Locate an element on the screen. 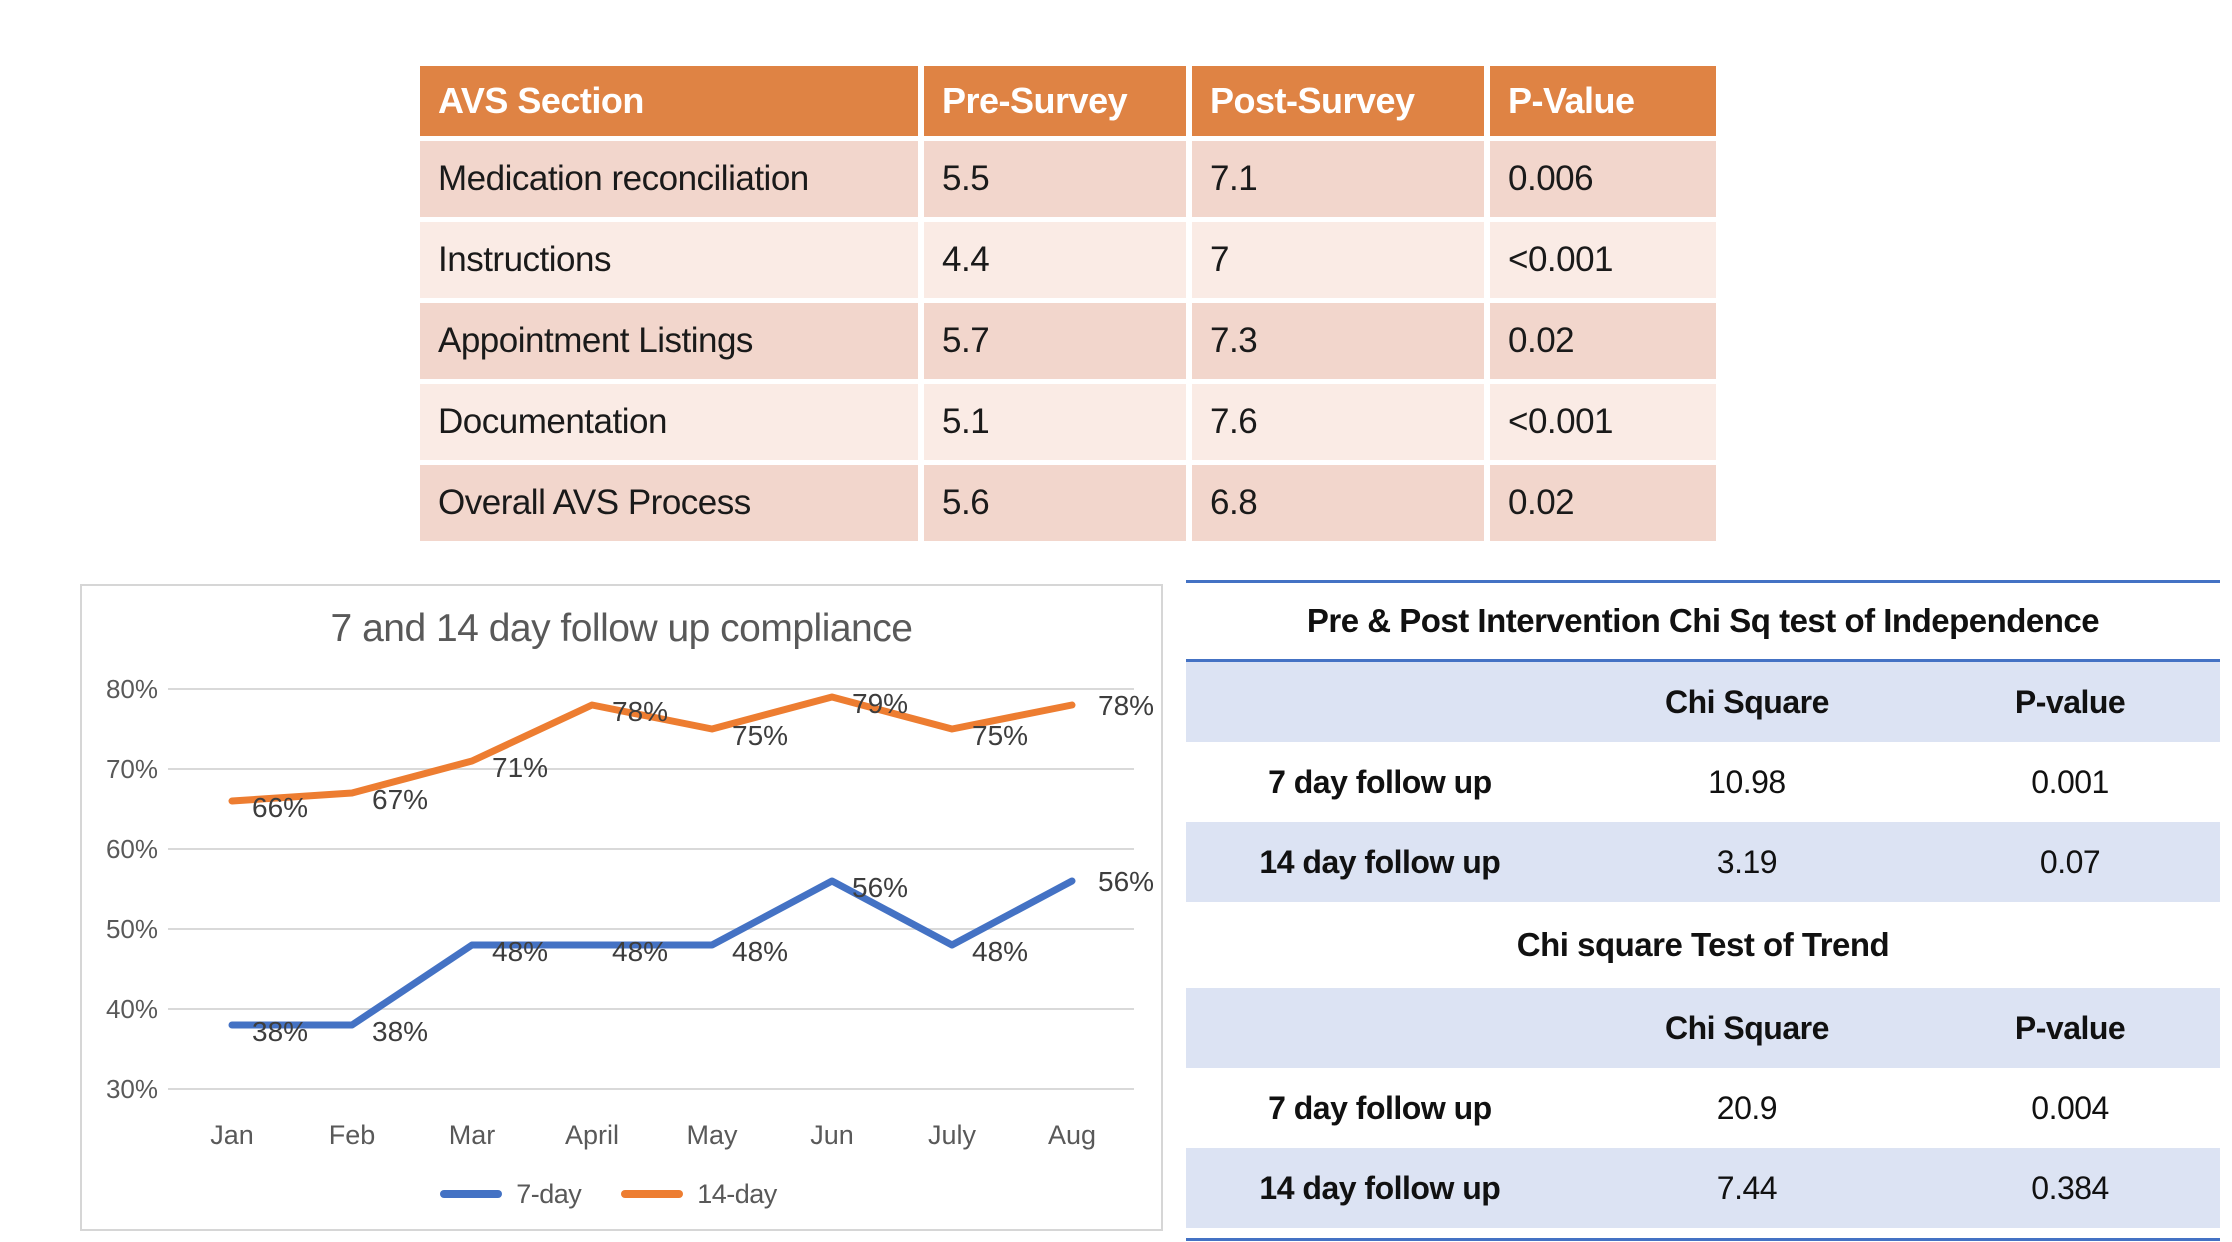 Image resolution: width=2232 pixels, height=1242 pixels. avs-cell-pre: 5.1 is located at coordinates (1055, 422).